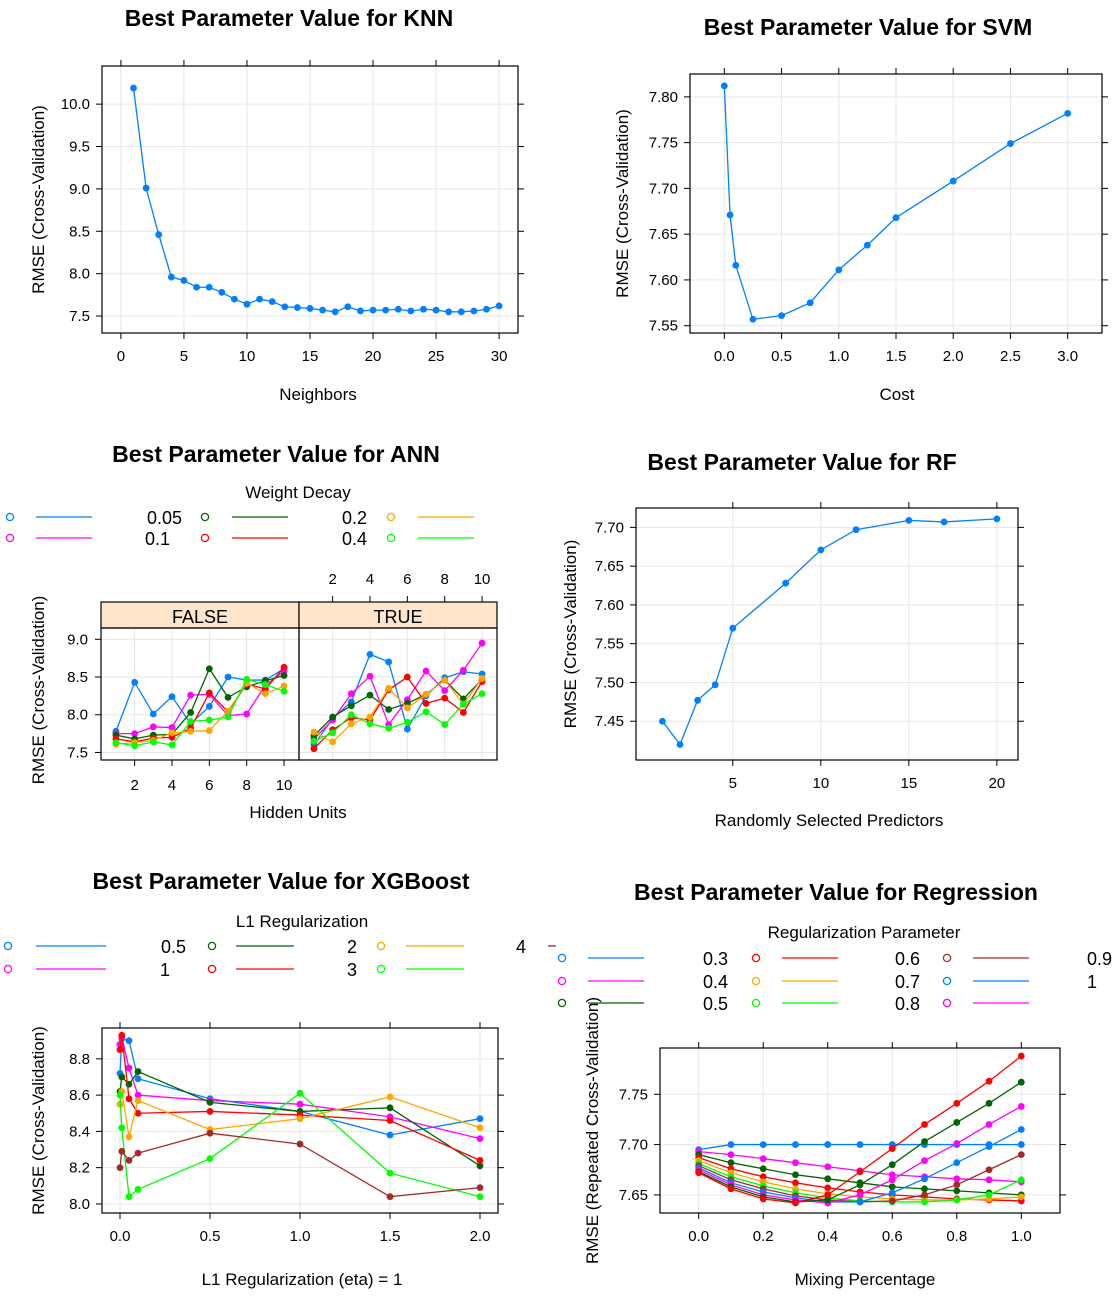  What do you see at coordinates (79, 147) in the screenshot?
I see `y-tick-label: 9.5` at bounding box center [79, 147].